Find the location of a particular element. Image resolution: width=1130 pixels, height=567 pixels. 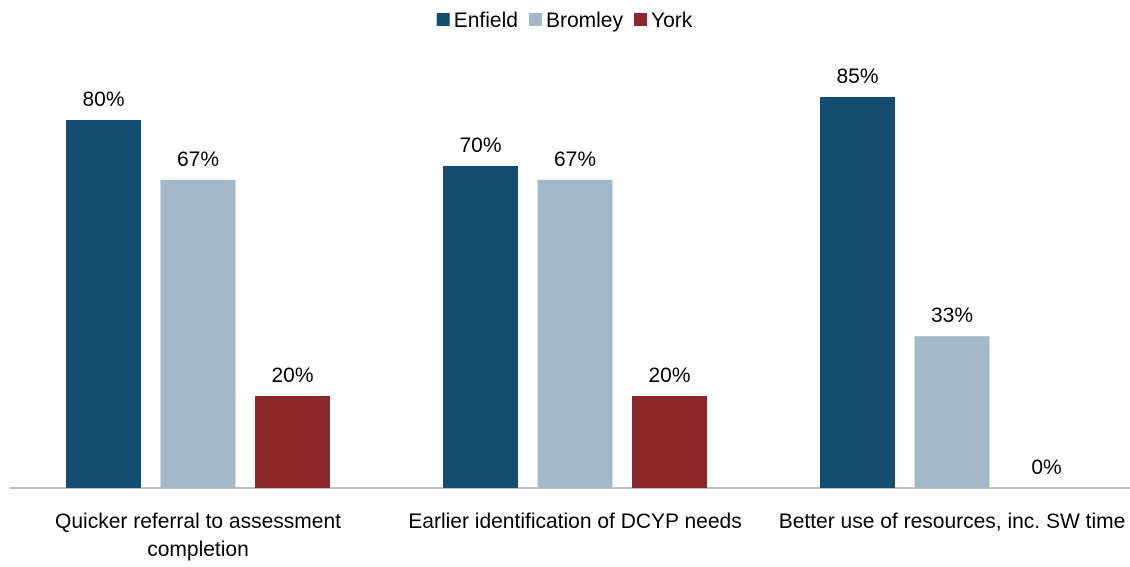

legend-label: Enfield is located at coordinates (486, 20).